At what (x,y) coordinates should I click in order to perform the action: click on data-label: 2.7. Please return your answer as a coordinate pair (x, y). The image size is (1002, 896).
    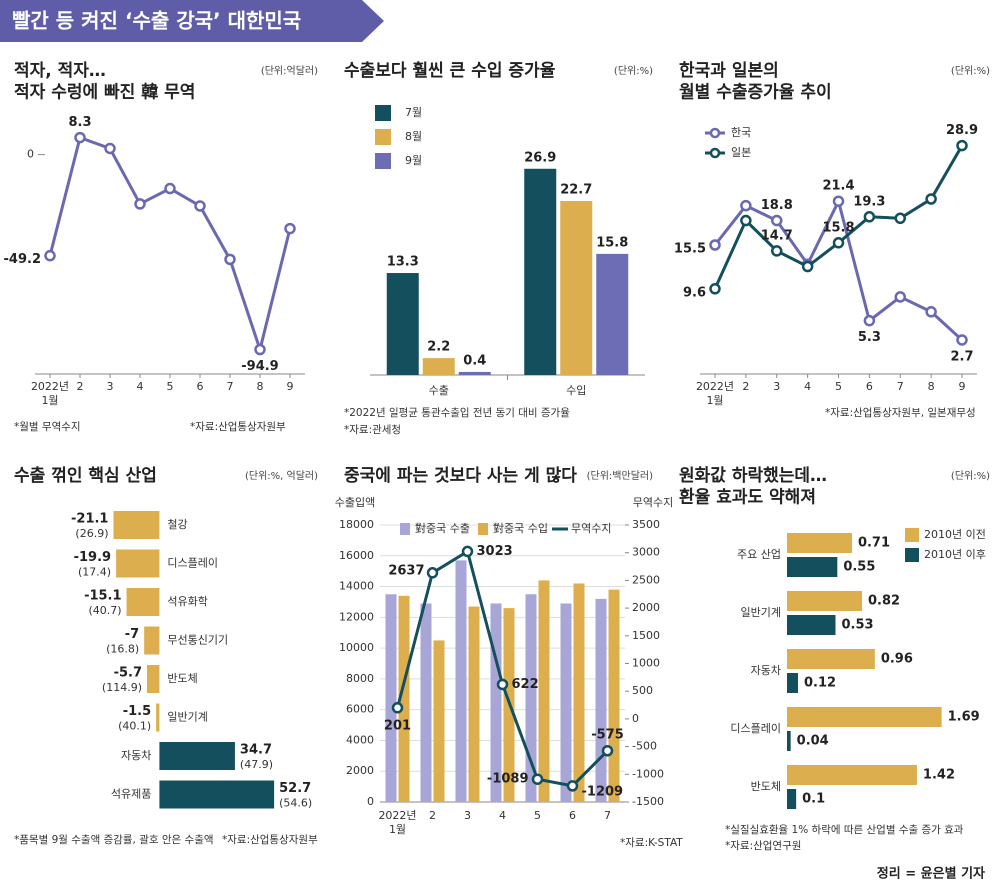
    Looking at the image, I should click on (961, 356).